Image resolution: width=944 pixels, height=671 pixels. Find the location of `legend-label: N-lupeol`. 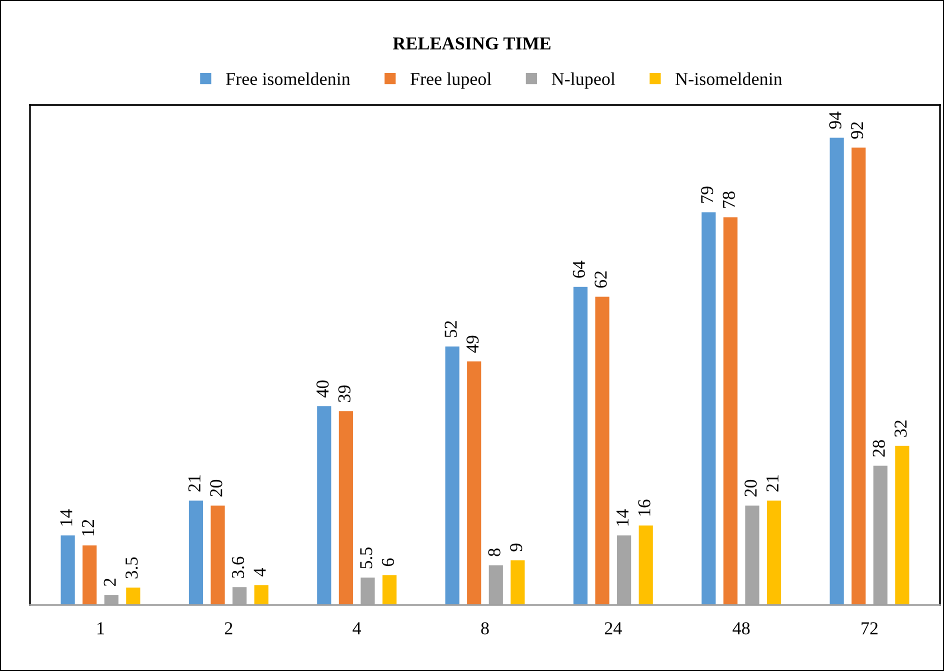

legend-label: N-lupeol is located at coordinates (584, 80).